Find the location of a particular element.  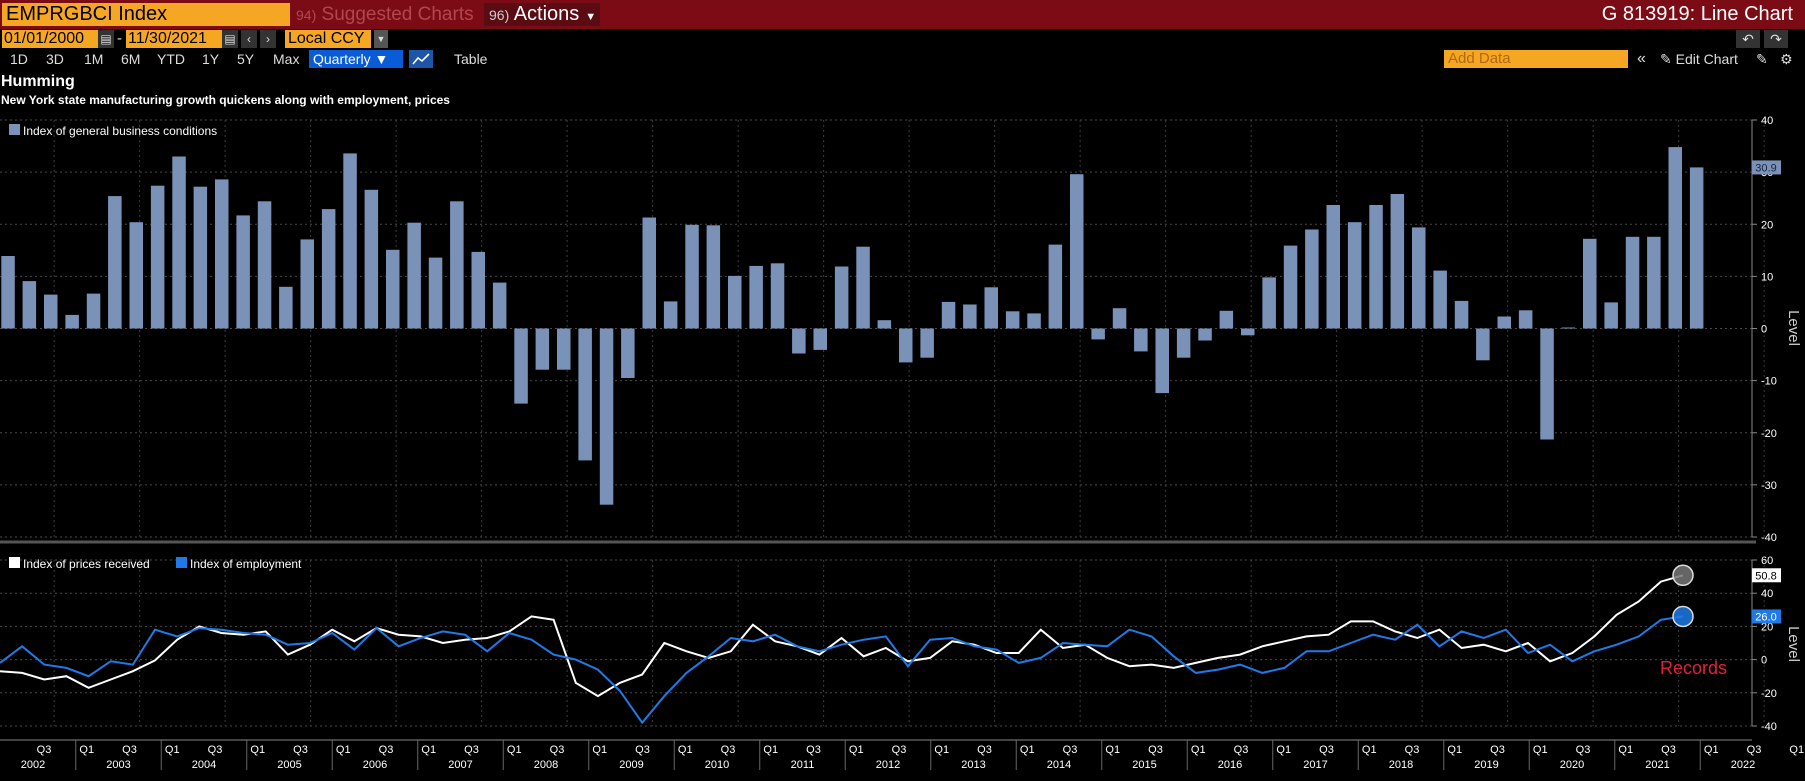

period-1m-button: 1M is located at coordinates (94, 59).